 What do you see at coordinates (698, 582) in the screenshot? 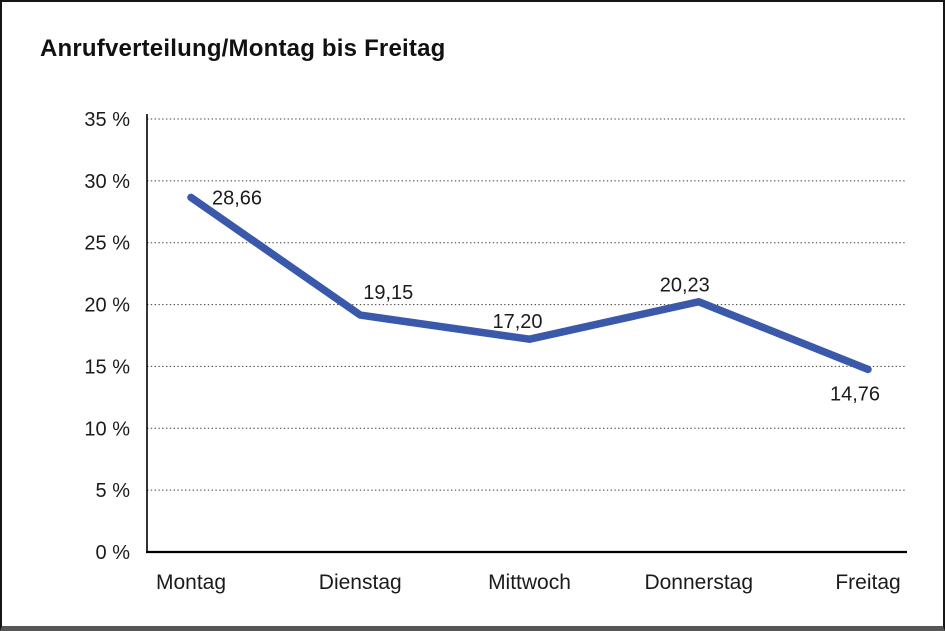
I see `x-axis-category-label: Donnerstag` at bounding box center [698, 582].